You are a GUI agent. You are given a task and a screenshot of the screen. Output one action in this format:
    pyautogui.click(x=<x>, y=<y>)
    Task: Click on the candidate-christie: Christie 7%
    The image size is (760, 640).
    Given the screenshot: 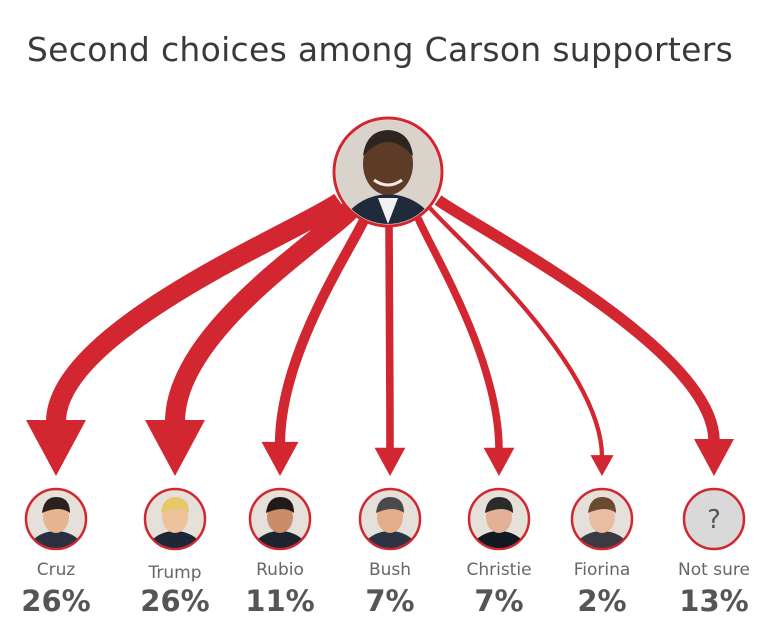 What is the action you would take?
    pyautogui.click(x=499, y=552)
    